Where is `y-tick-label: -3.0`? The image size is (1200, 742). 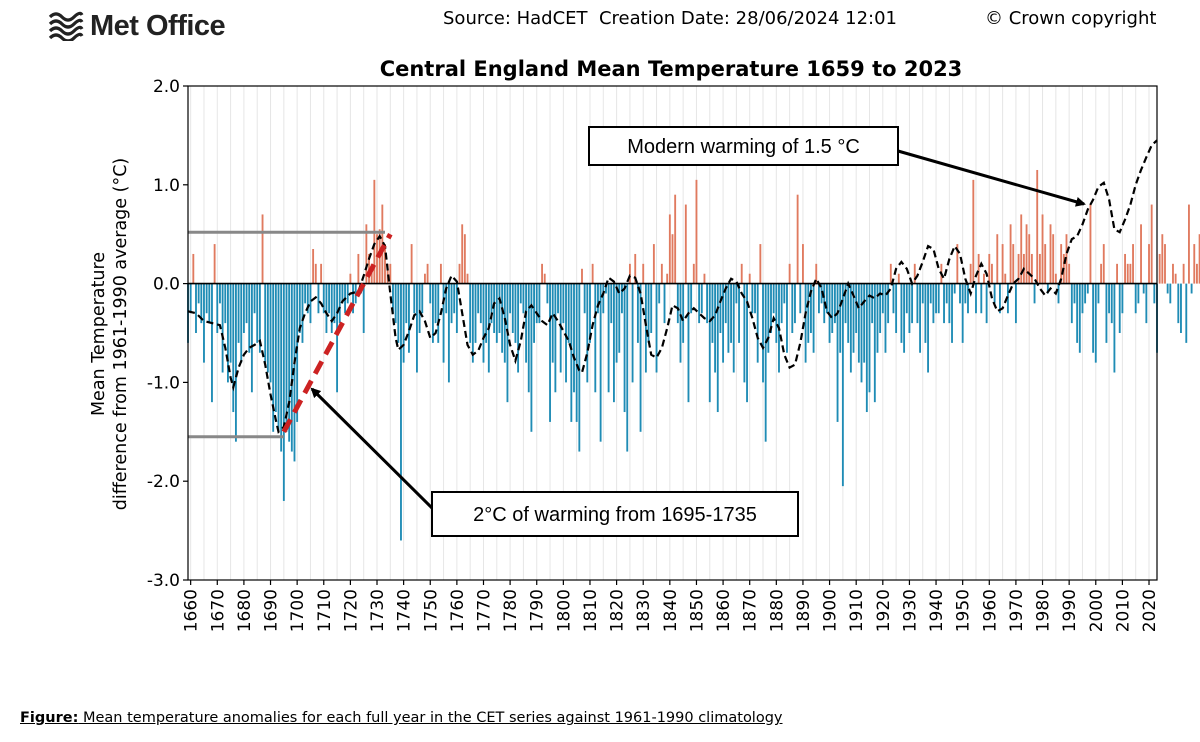 y-tick-label: -3.0 is located at coordinates (163, 581).